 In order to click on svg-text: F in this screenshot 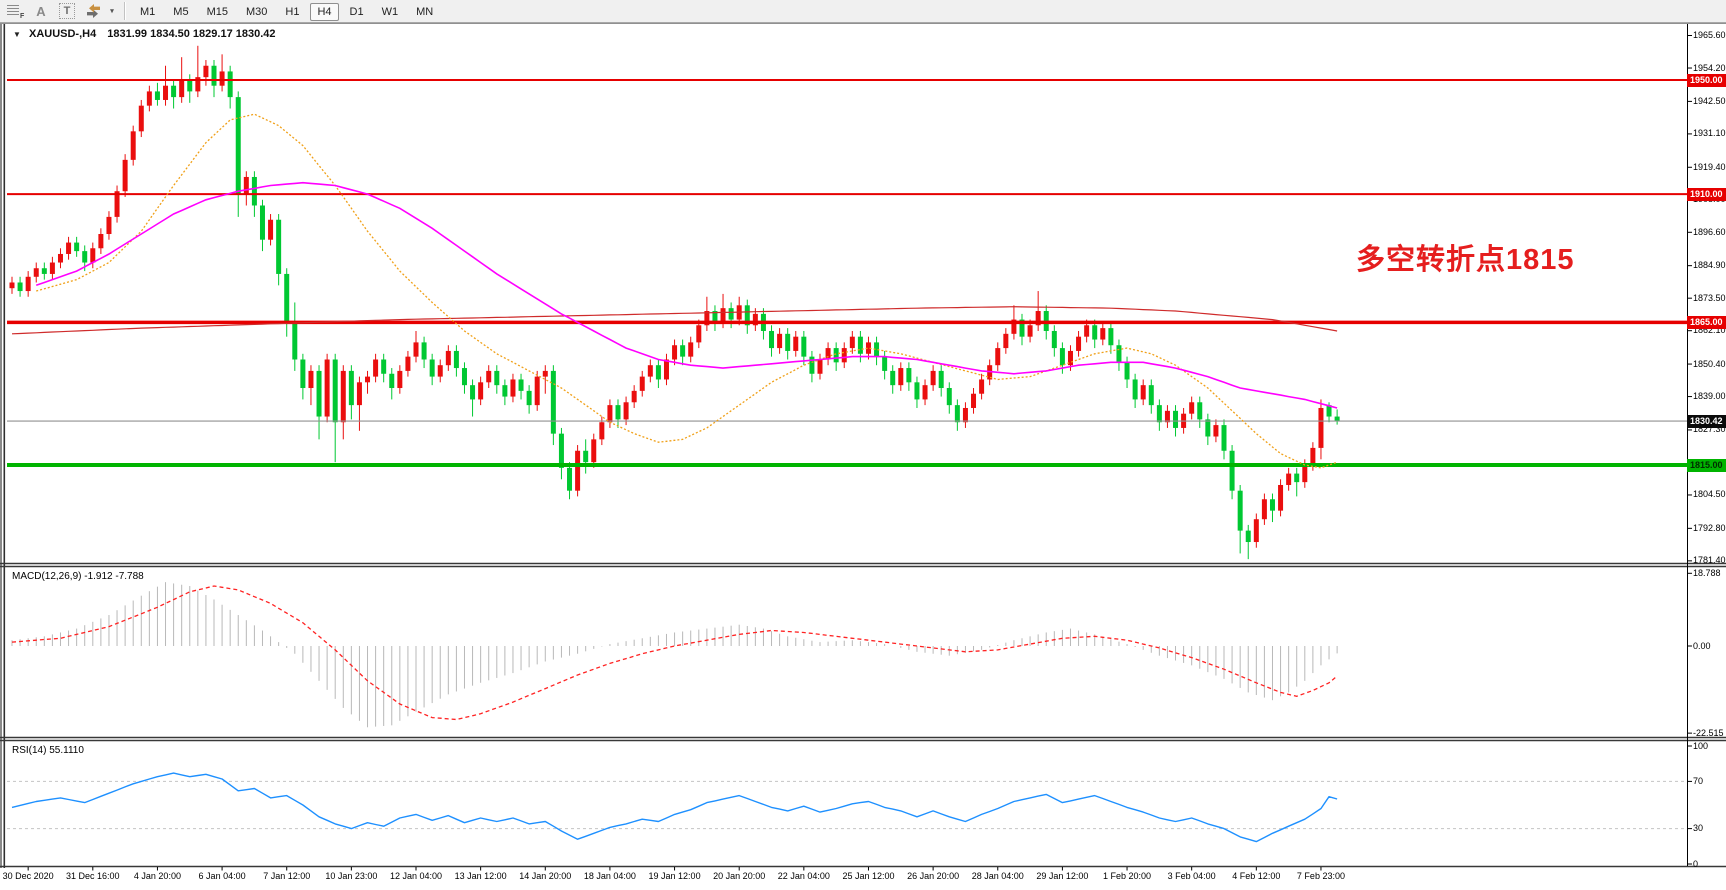, I will do `click(22, 16)`.